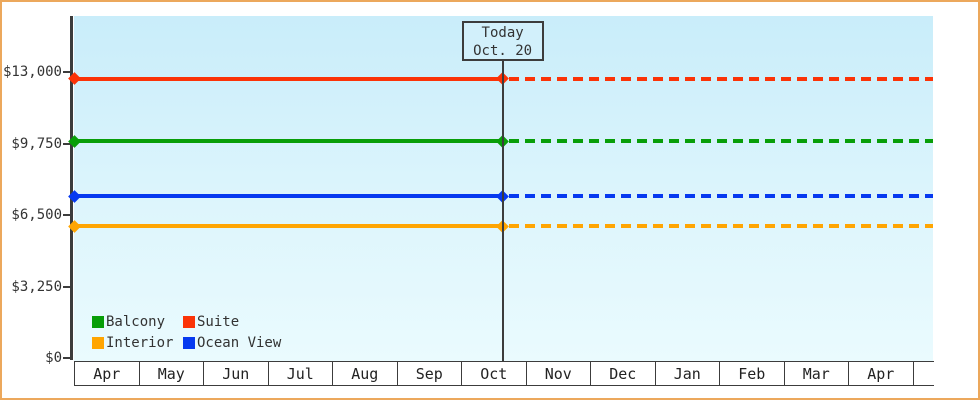 The height and width of the screenshot is (400, 980). Describe the element at coordinates (428, 373) in the screenshot. I see `x-axis-month-cell: Sep` at that location.